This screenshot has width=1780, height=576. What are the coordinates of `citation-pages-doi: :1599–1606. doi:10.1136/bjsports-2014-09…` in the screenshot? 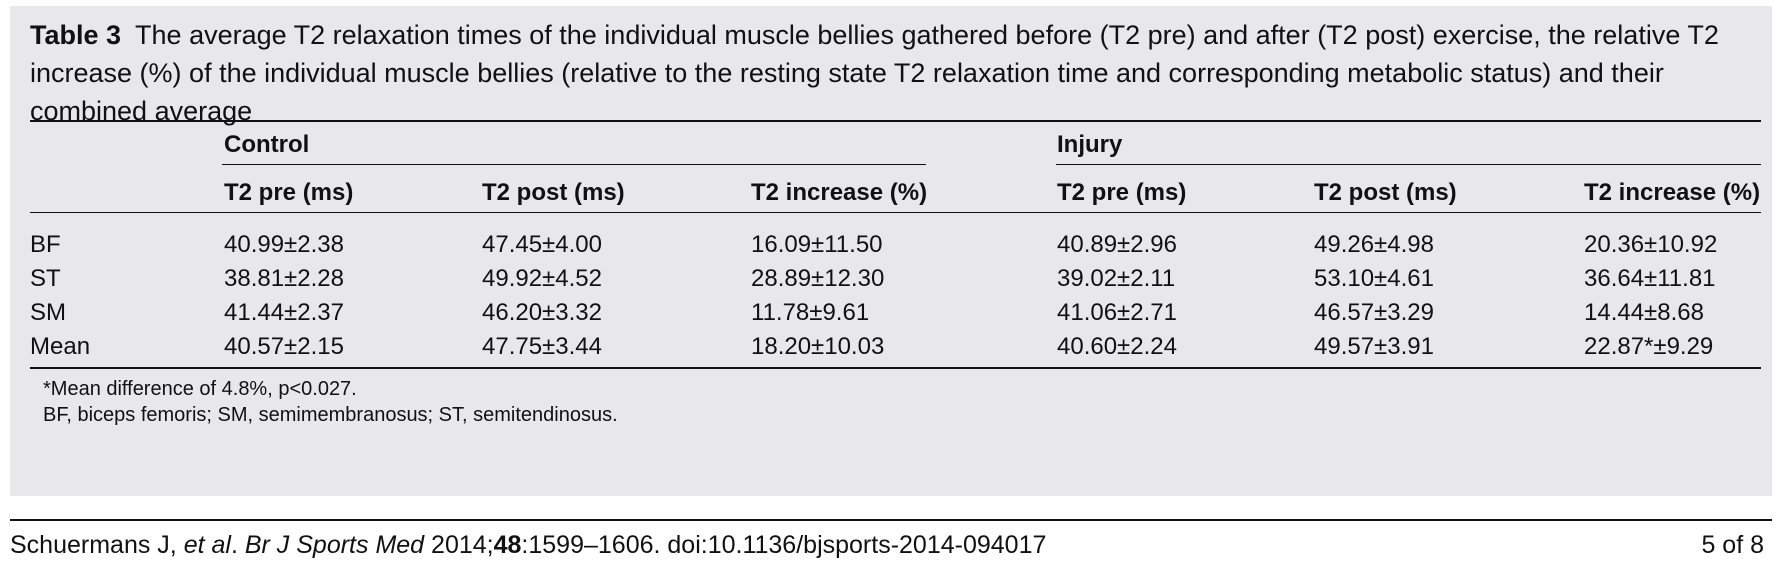 It's located at (784, 545).